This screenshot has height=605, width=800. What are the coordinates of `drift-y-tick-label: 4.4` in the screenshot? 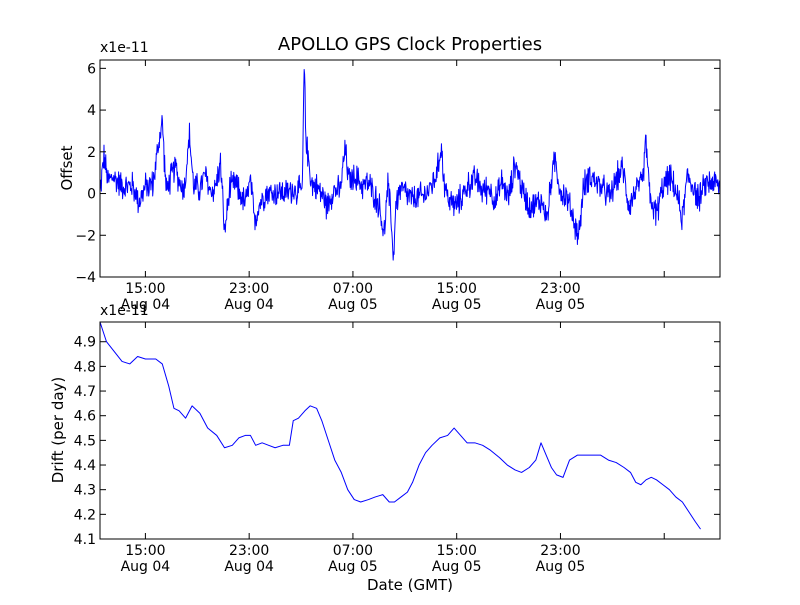 It's located at (85, 466).